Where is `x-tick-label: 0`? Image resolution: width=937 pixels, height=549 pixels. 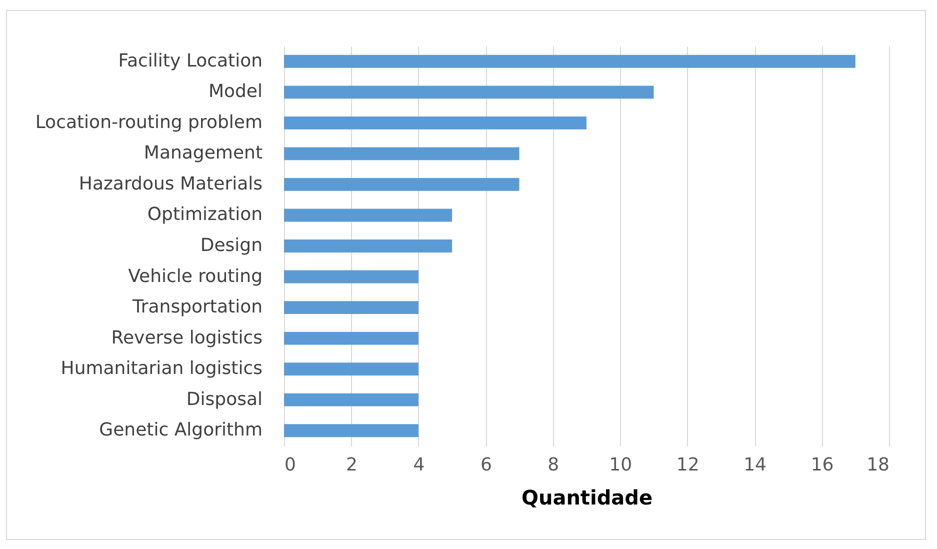 x-tick-label: 0 is located at coordinates (290, 465).